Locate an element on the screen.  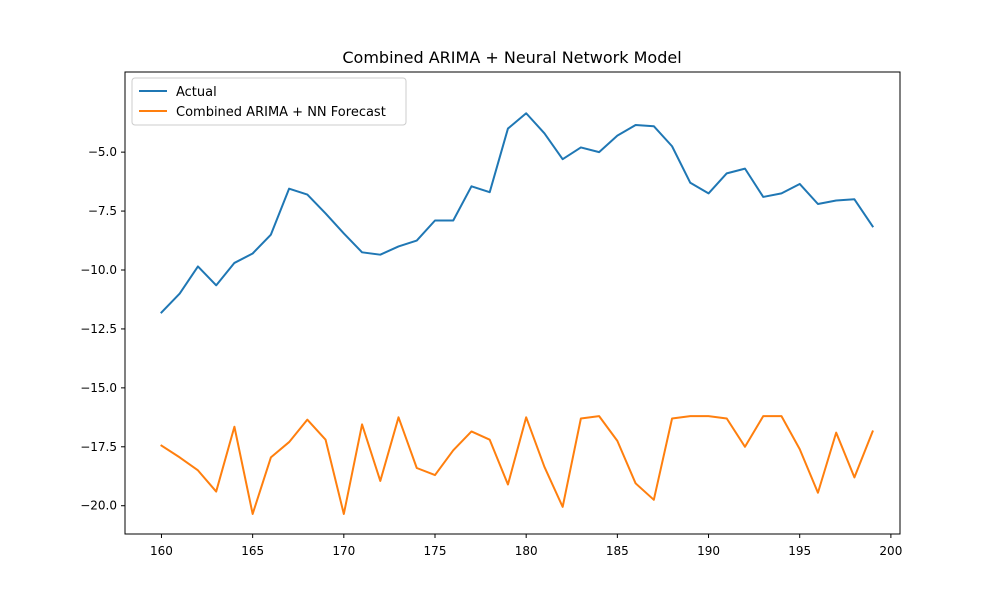
legend-label-forecast: Combined ARIMA + NN Forecast is located at coordinates (281, 112).